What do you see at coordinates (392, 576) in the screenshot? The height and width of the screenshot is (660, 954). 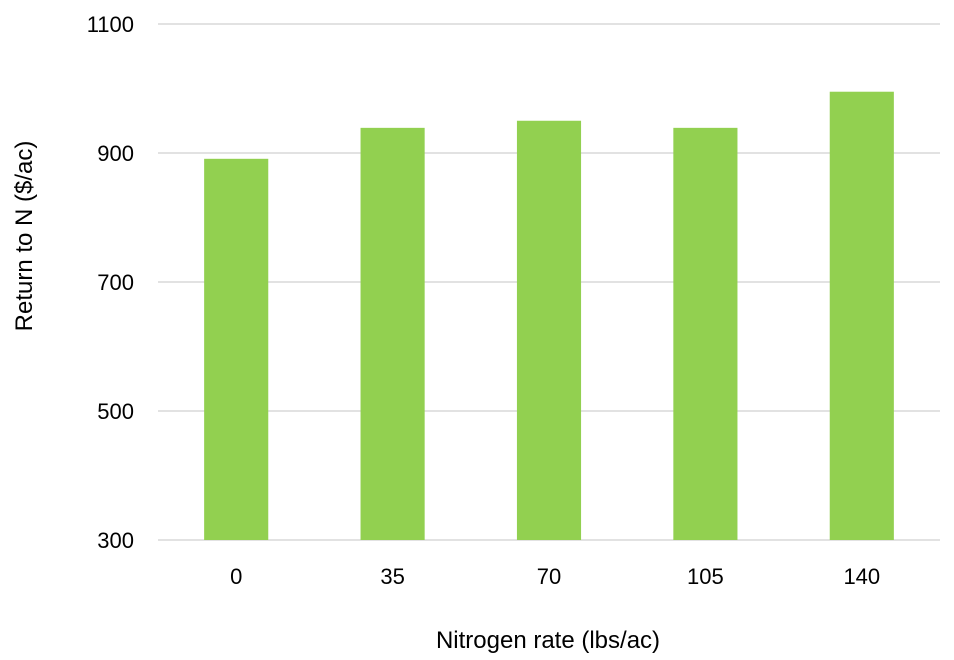 I see `x-tick-label: 35` at bounding box center [392, 576].